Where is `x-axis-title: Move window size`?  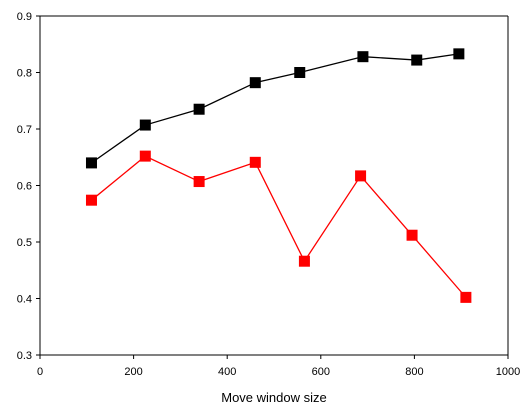 x-axis-title: Move window size is located at coordinates (274, 397).